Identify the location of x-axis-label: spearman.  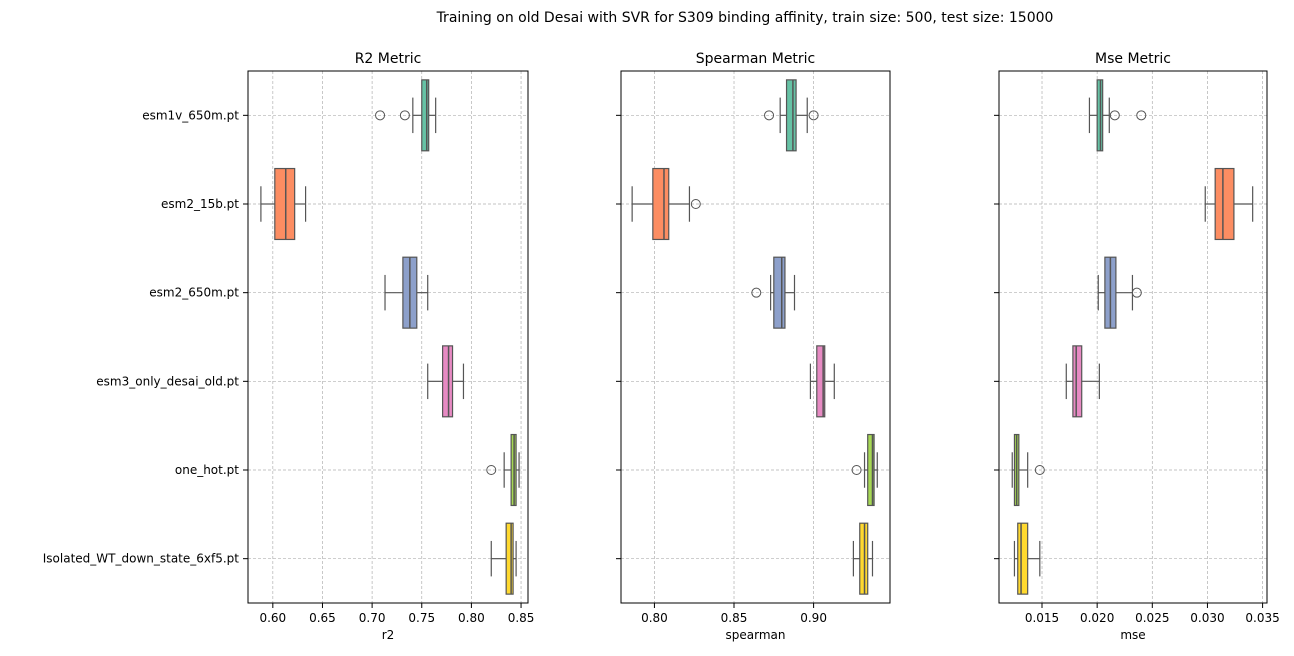
(756, 635).